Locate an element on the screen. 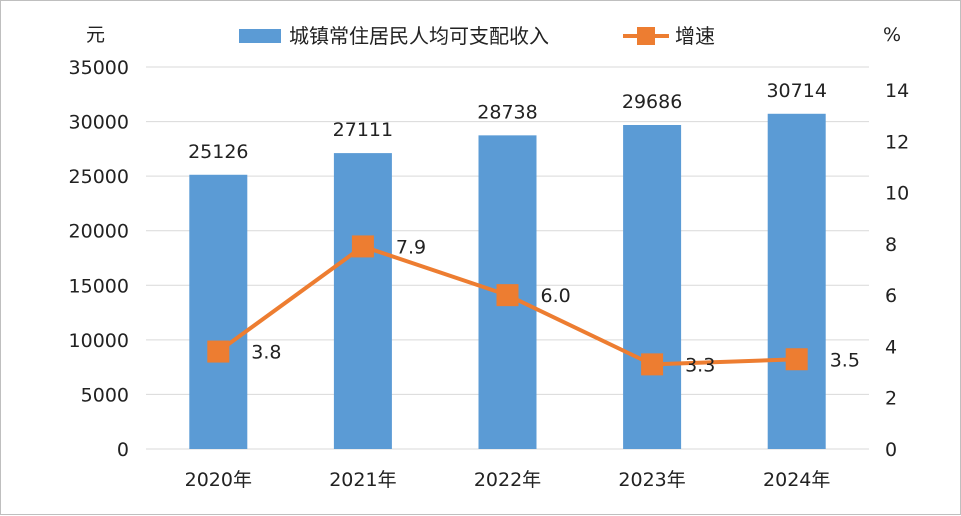 The width and height of the screenshot is (961, 516). x-tick-label: 2022年 is located at coordinates (507, 480).